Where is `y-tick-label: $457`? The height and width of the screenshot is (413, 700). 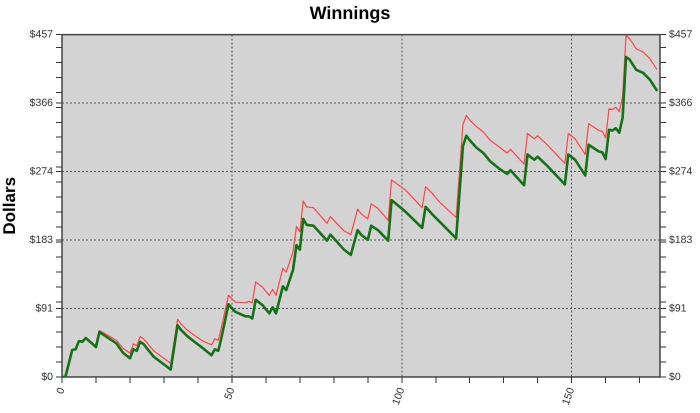 y-tick-label: $457 is located at coordinates (42, 34).